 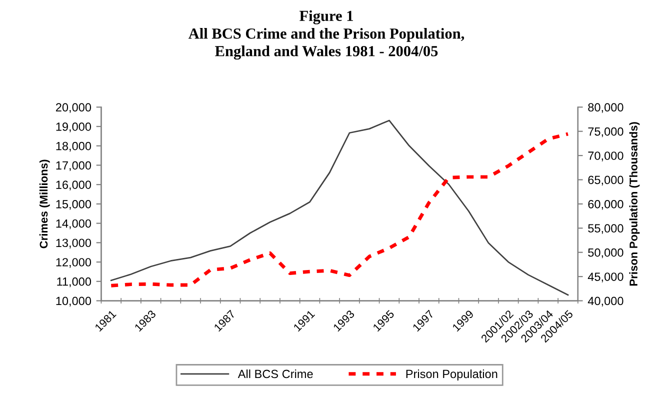 I want to click on y2-tick-label: 70,000, so click(x=606, y=157).